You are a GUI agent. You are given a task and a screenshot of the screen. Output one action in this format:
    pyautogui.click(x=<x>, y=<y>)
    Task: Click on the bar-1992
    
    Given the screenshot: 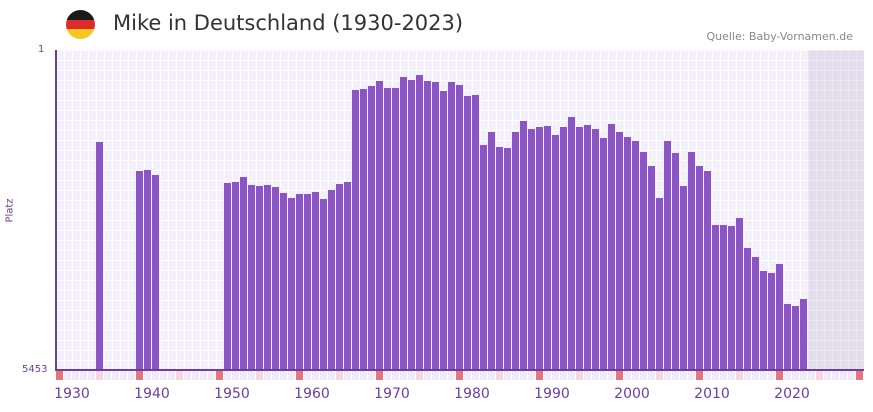 What is the action you would take?
    pyautogui.click(x=555, y=252)
    